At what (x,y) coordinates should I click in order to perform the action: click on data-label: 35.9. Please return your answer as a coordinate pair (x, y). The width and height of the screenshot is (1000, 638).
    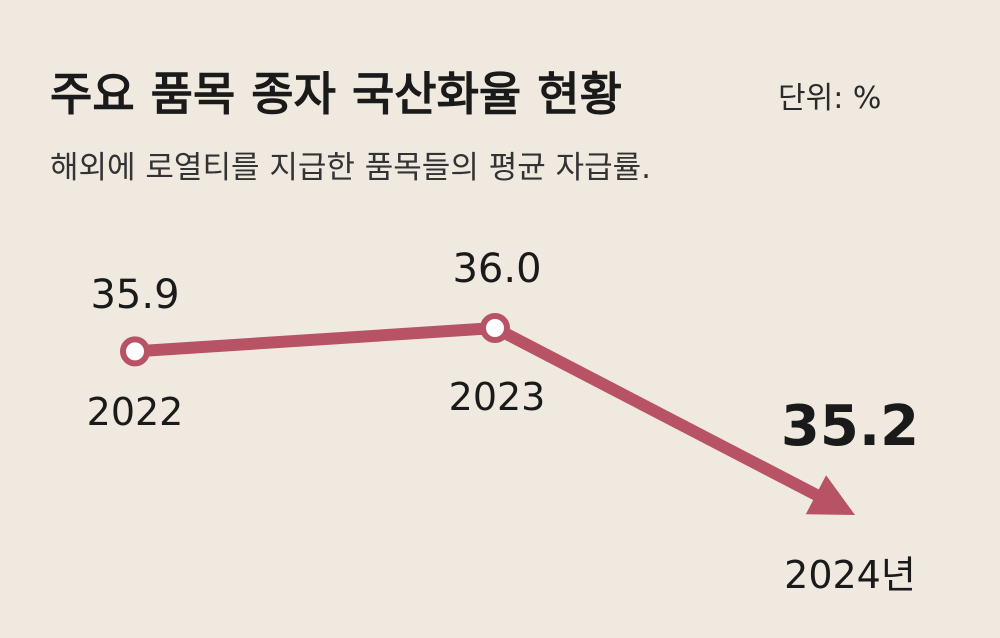
    Looking at the image, I should click on (134, 295).